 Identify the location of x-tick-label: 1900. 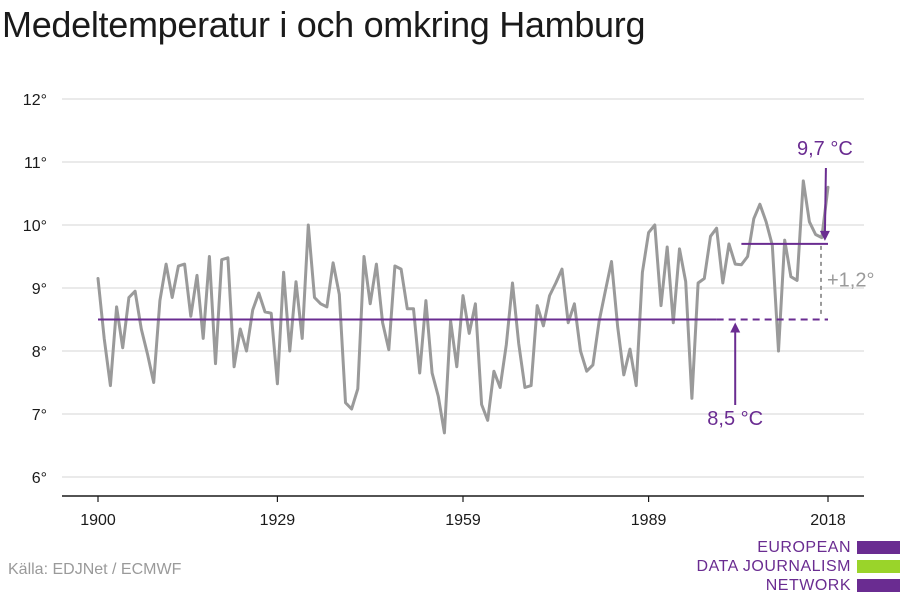
(98, 520).